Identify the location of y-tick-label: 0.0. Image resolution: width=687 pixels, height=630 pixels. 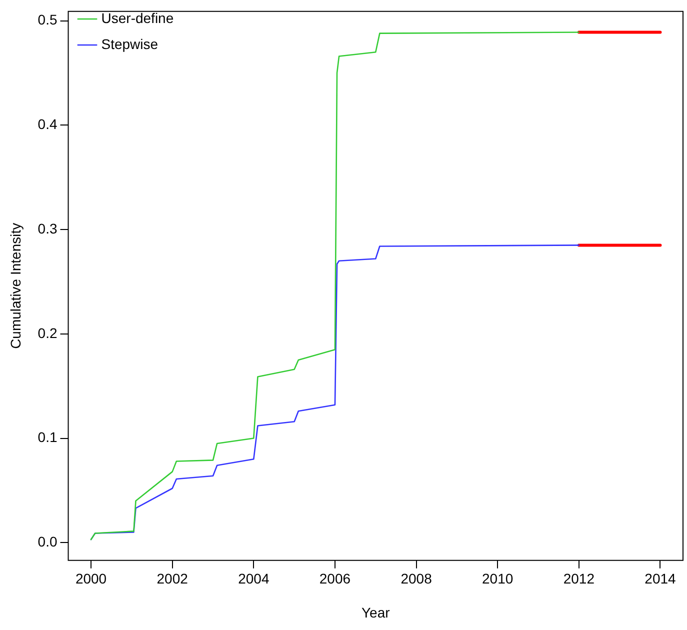
(48, 542).